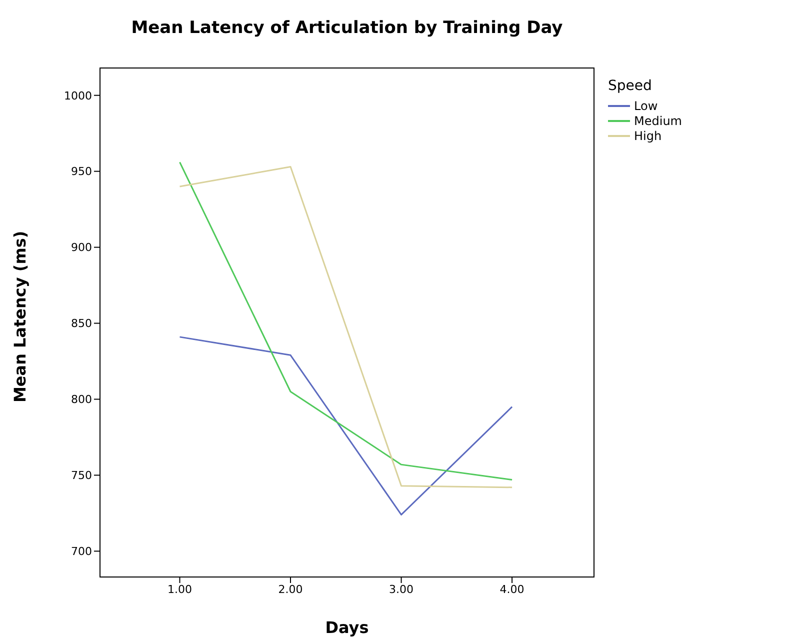 The width and height of the screenshot is (785, 644). I want to click on y-tick-label: 750, so click(81, 475).